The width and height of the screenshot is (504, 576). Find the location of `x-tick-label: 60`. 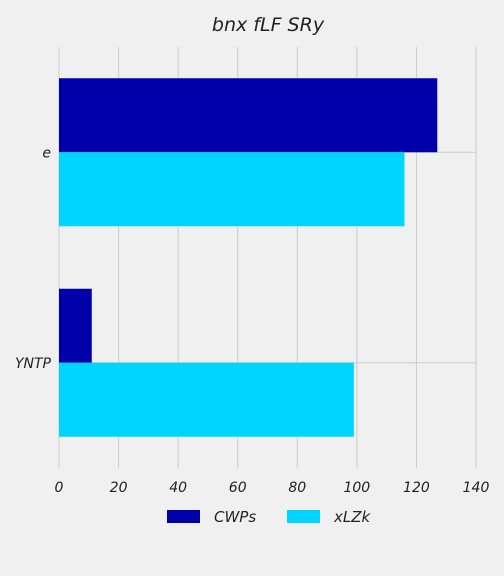

x-tick-label: 60 is located at coordinates (238, 488).